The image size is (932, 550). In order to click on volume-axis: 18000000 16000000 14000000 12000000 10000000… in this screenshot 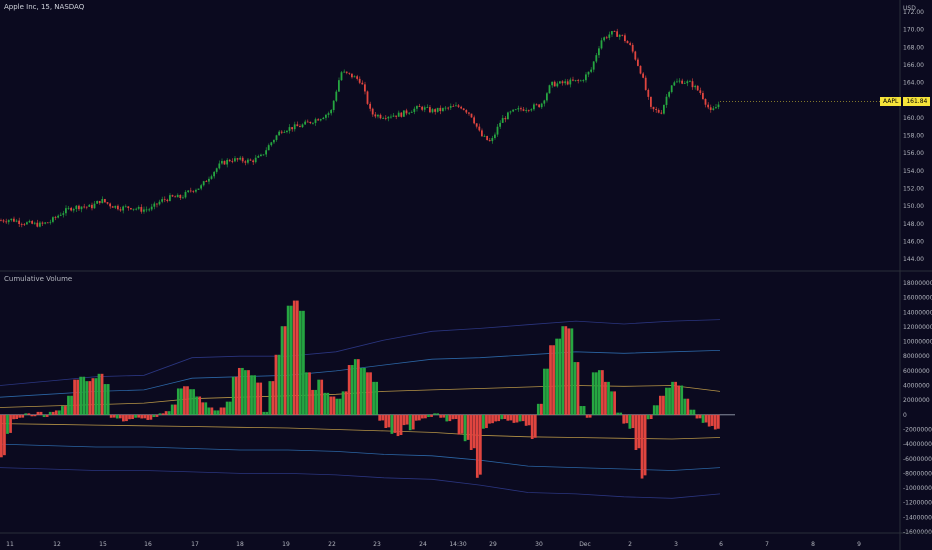, I will do `click(917, 408)`.